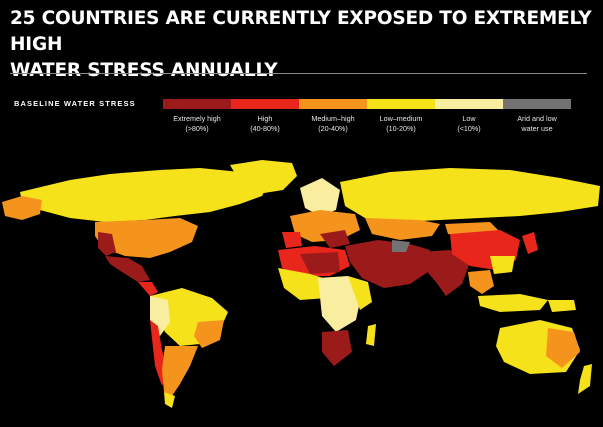  I want to click on region-korea-japan, so click(530, 243).